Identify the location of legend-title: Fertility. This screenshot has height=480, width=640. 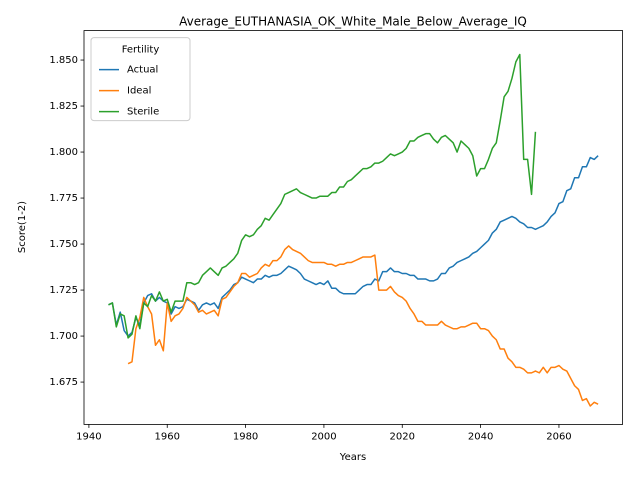
(141, 50).